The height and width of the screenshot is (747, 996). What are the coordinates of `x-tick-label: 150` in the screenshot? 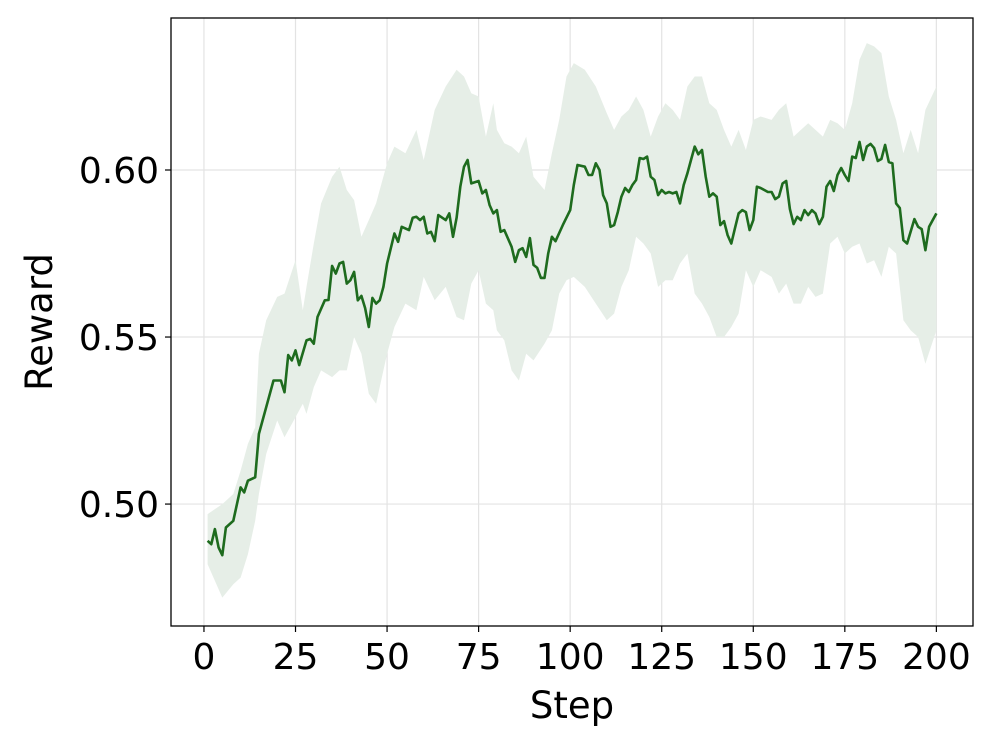 It's located at (753, 657).